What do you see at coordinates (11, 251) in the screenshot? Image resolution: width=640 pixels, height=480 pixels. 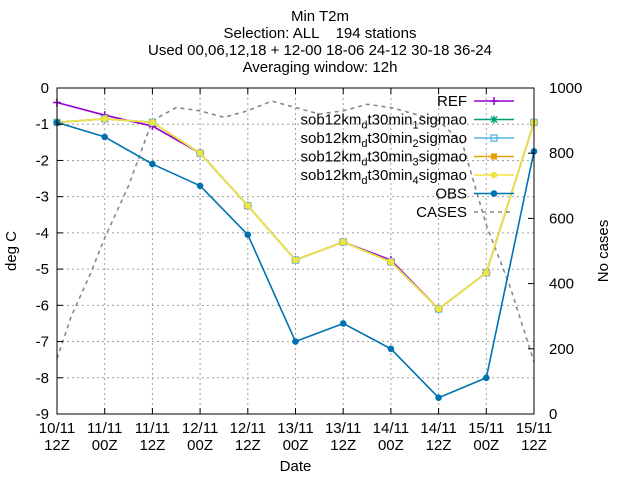 I see `y-axis-label: deg C` at bounding box center [11, 251].